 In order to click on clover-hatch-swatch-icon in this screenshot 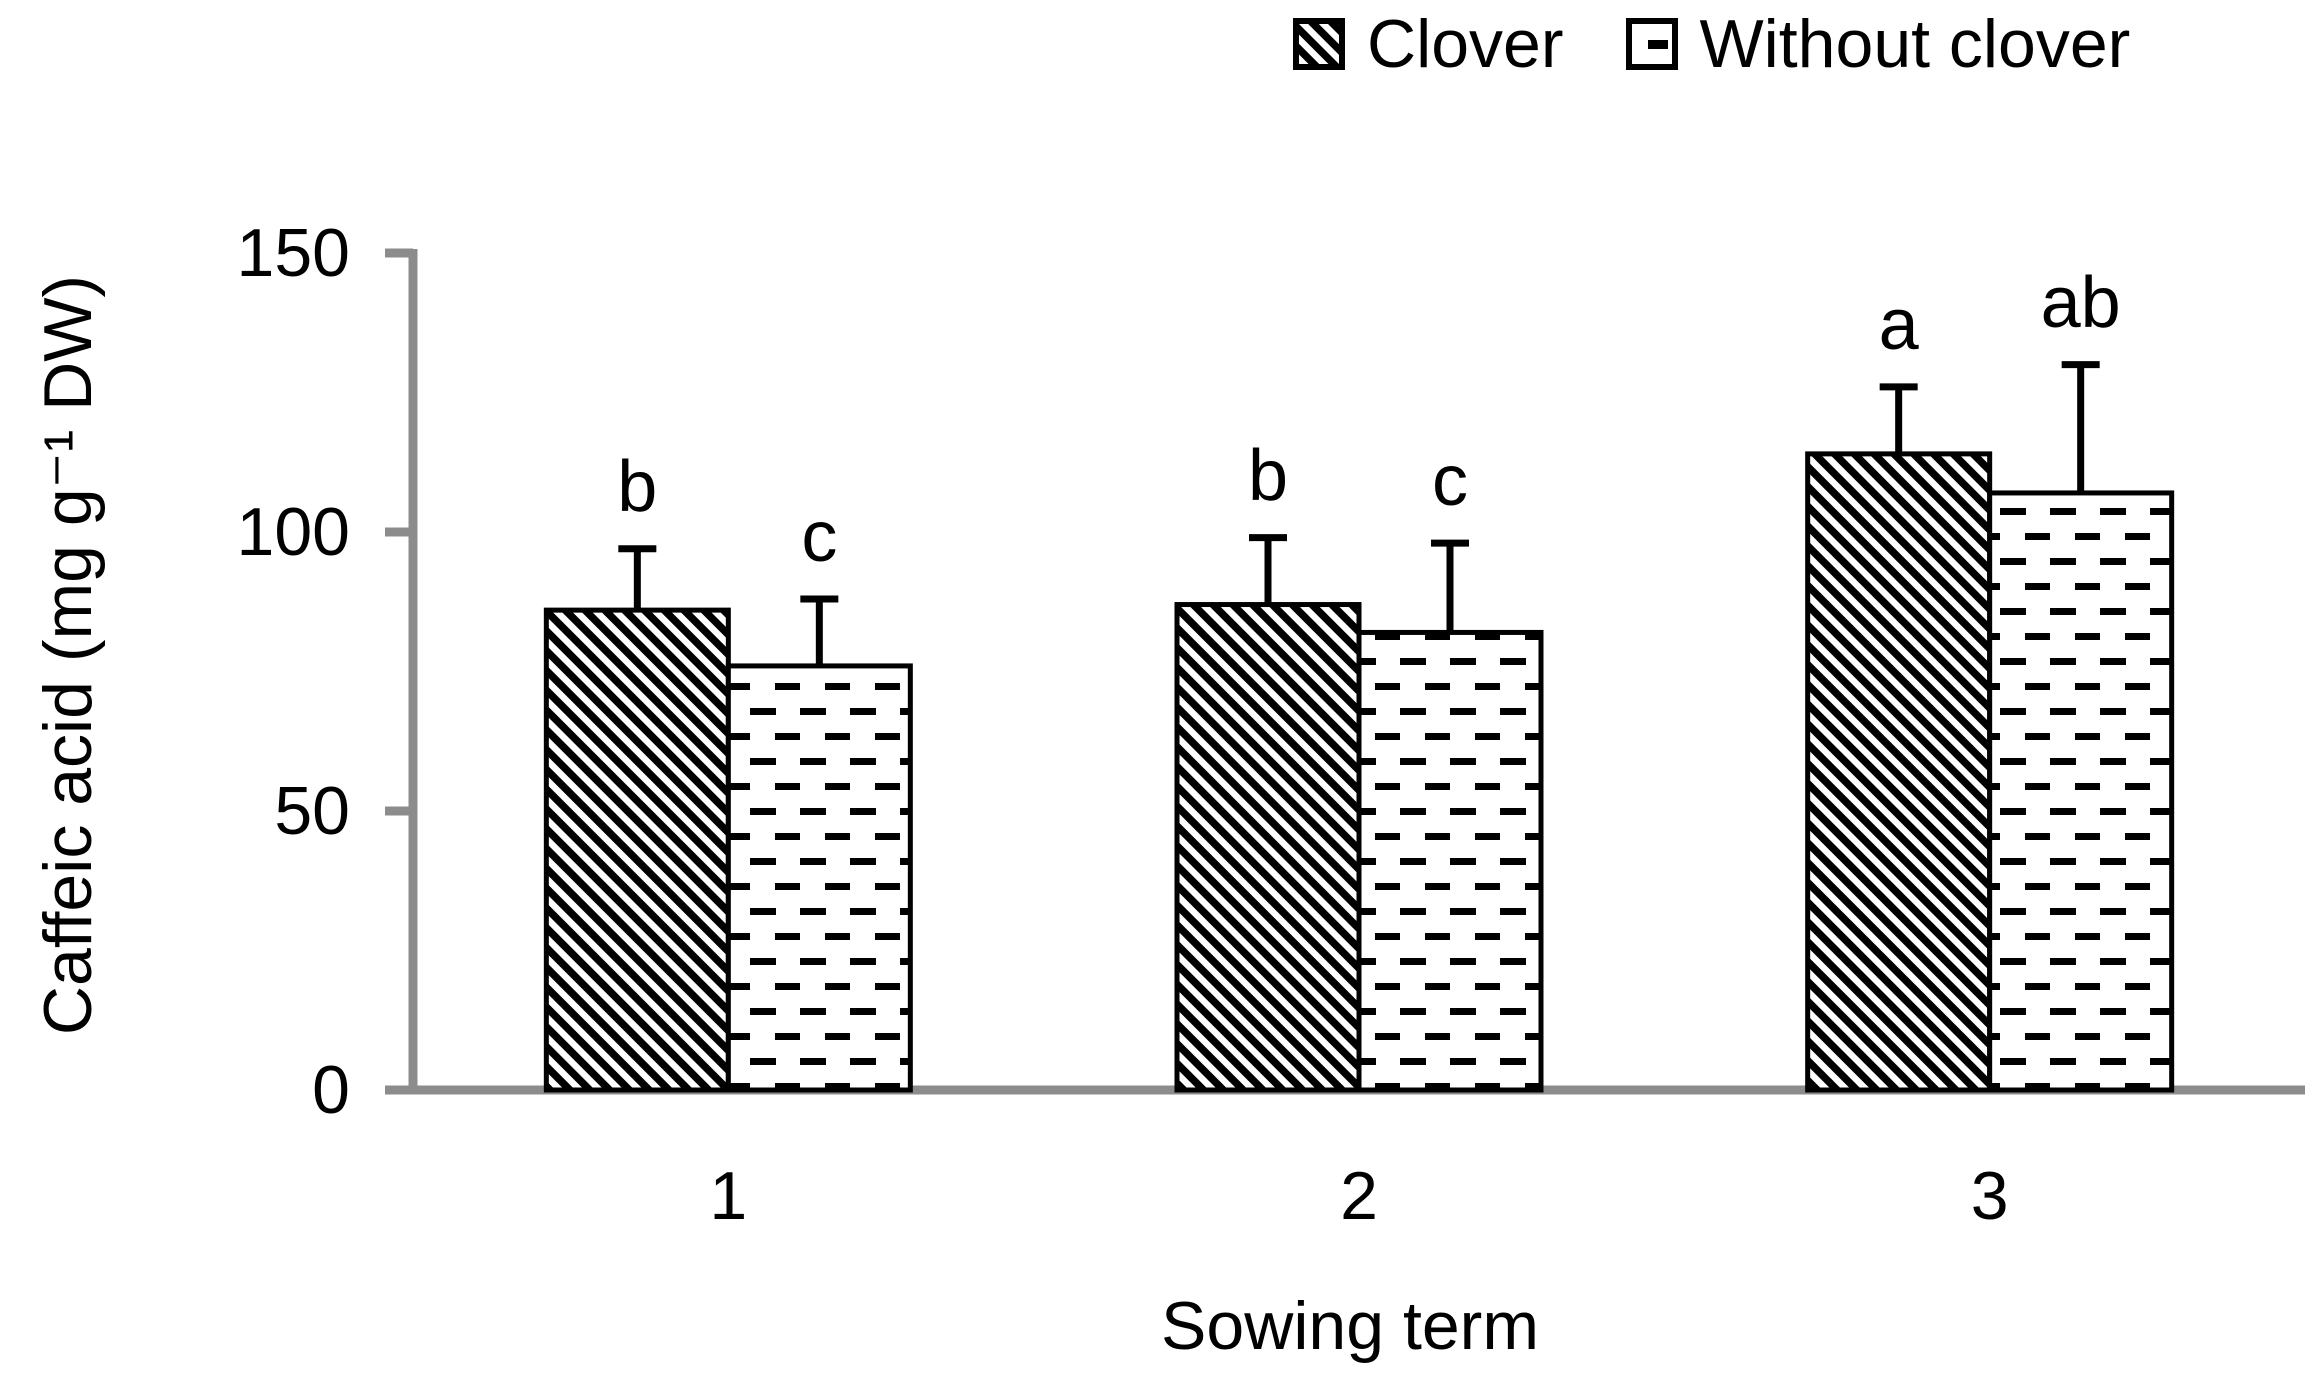, I will do `click(1319, 44)`.